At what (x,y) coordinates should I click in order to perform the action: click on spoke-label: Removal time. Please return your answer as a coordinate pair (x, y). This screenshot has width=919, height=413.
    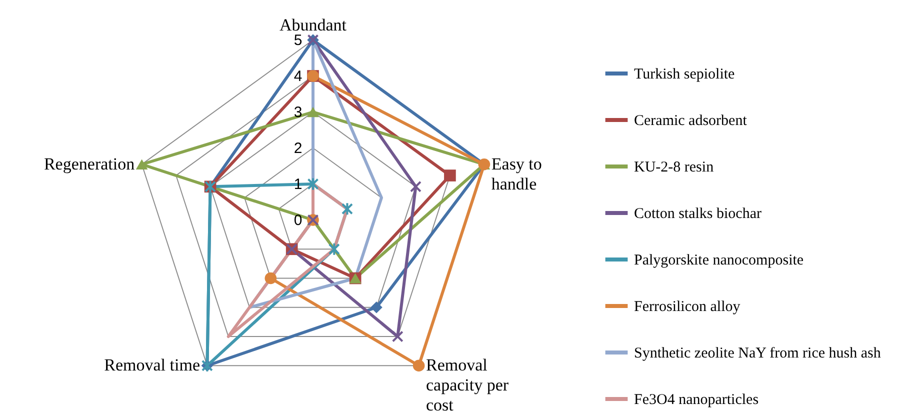
    Looking at the image, I should click on (152, 365).